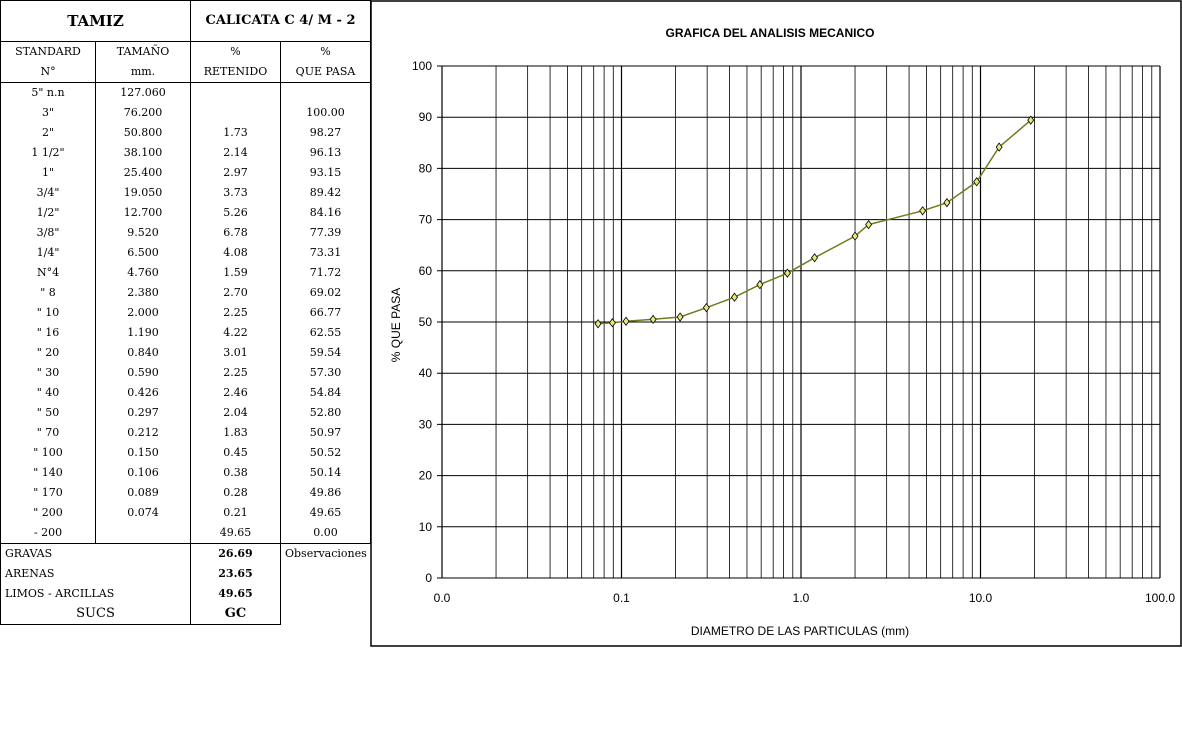 The height and width of the screenshot is (744, 1182). What do you see at coordinates (235, 614) in the screenshot?
I see `sucs-value: GC` at bounding box center [235, 614].